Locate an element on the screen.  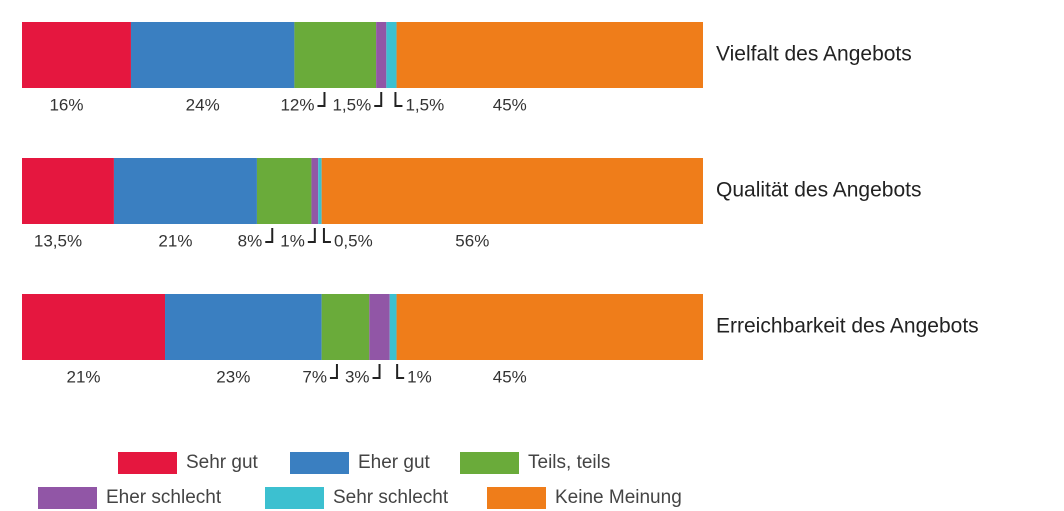
value-label: 13,5% is located at coordinates (58, 240).